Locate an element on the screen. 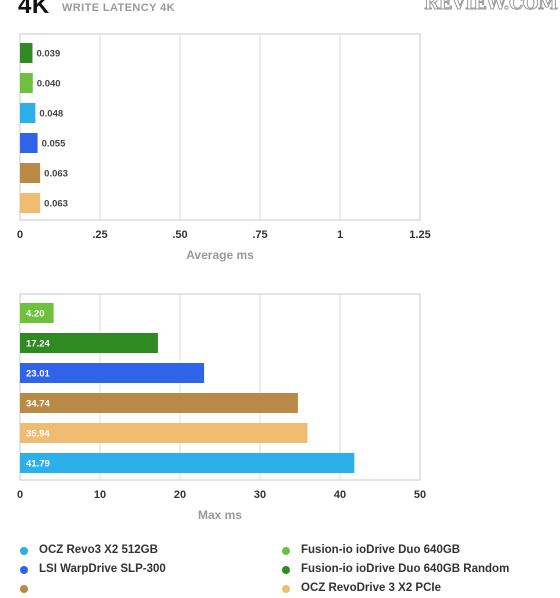 This screenshot has height=598, width=560. x-tick-label: 1.25 is located at coordinates (419, 235).